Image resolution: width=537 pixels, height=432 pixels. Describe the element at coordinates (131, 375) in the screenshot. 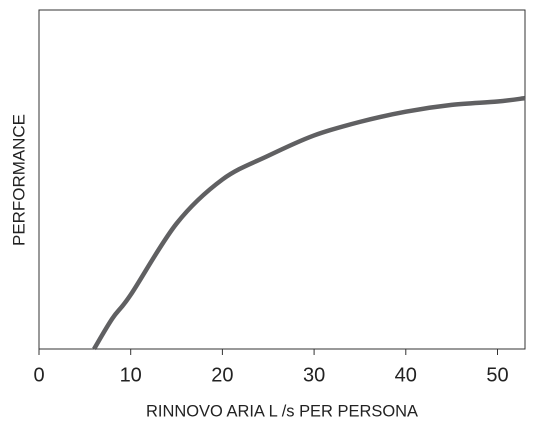

I see `x-tick-label: 10` at that location.